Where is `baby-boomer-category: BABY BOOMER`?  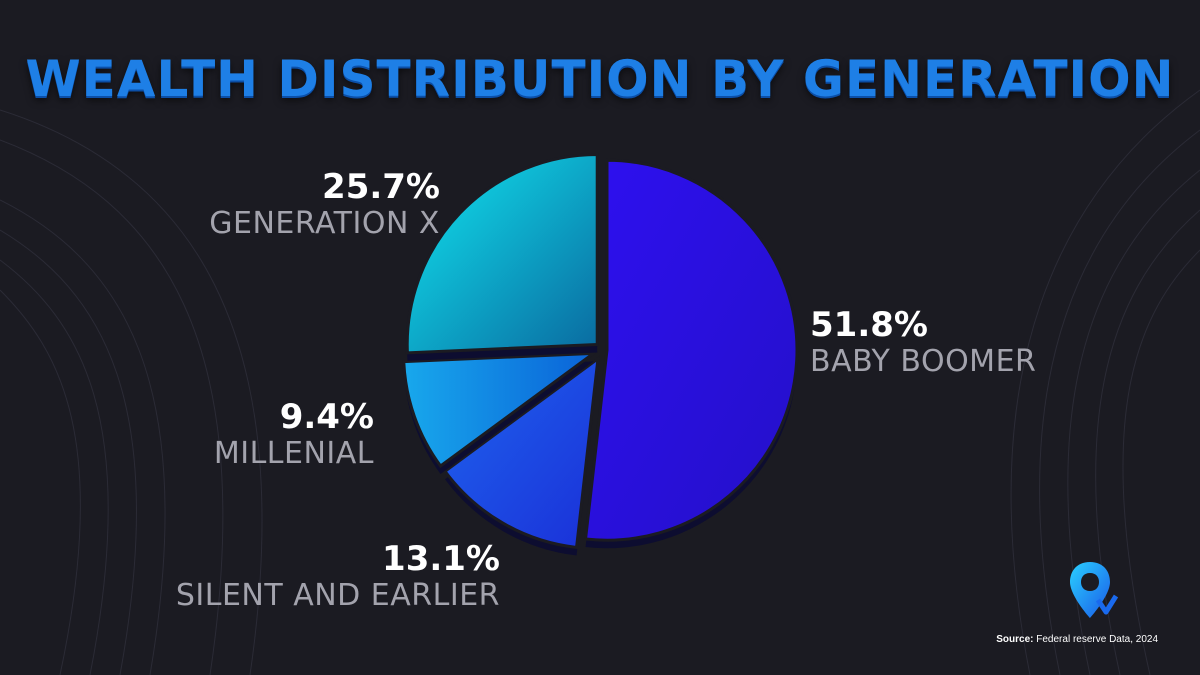 baby-boomer-category: BABY BOOMER is located at coordinates (923, 361).